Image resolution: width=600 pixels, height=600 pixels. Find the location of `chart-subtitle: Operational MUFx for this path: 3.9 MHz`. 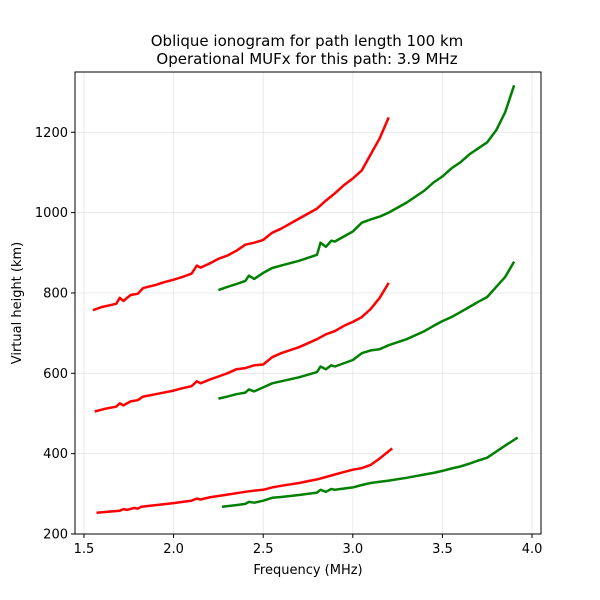

chart-subtitle: Operational MUFx for this path: 3.9 MHz is located at coordinates (306, 59).